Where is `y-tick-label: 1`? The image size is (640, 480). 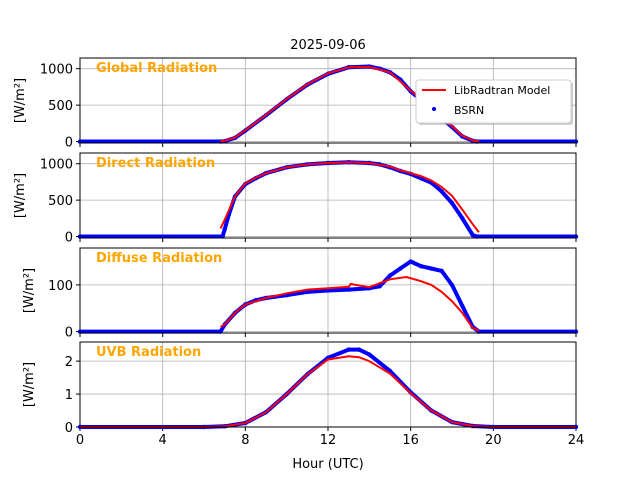
y-tick-label: 1 is located at coordinates (69, 395).